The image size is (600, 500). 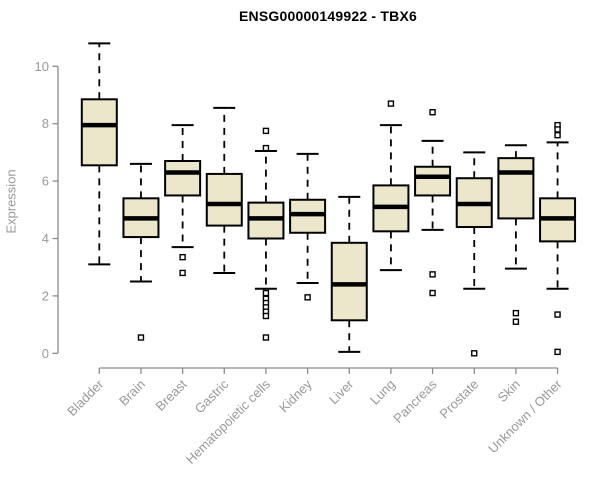 I want to click on x-tick-label: Lung, so click(x=382, y=392).